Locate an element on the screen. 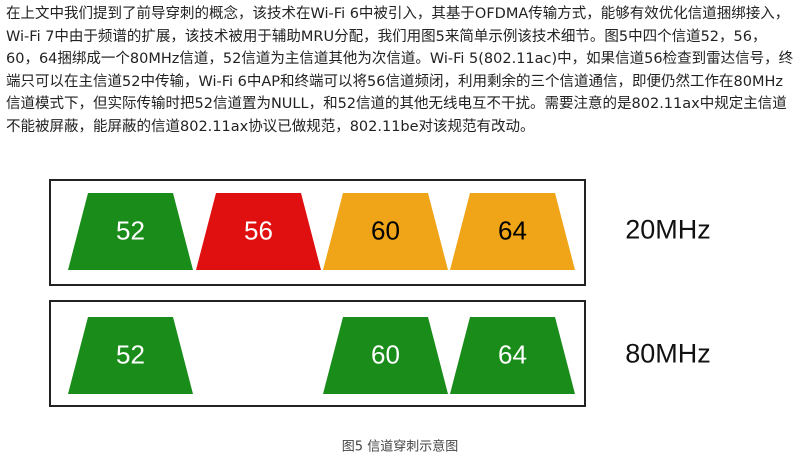 The image size is (800, 463). channel-label: 56 is located at coordinates (258, 230).